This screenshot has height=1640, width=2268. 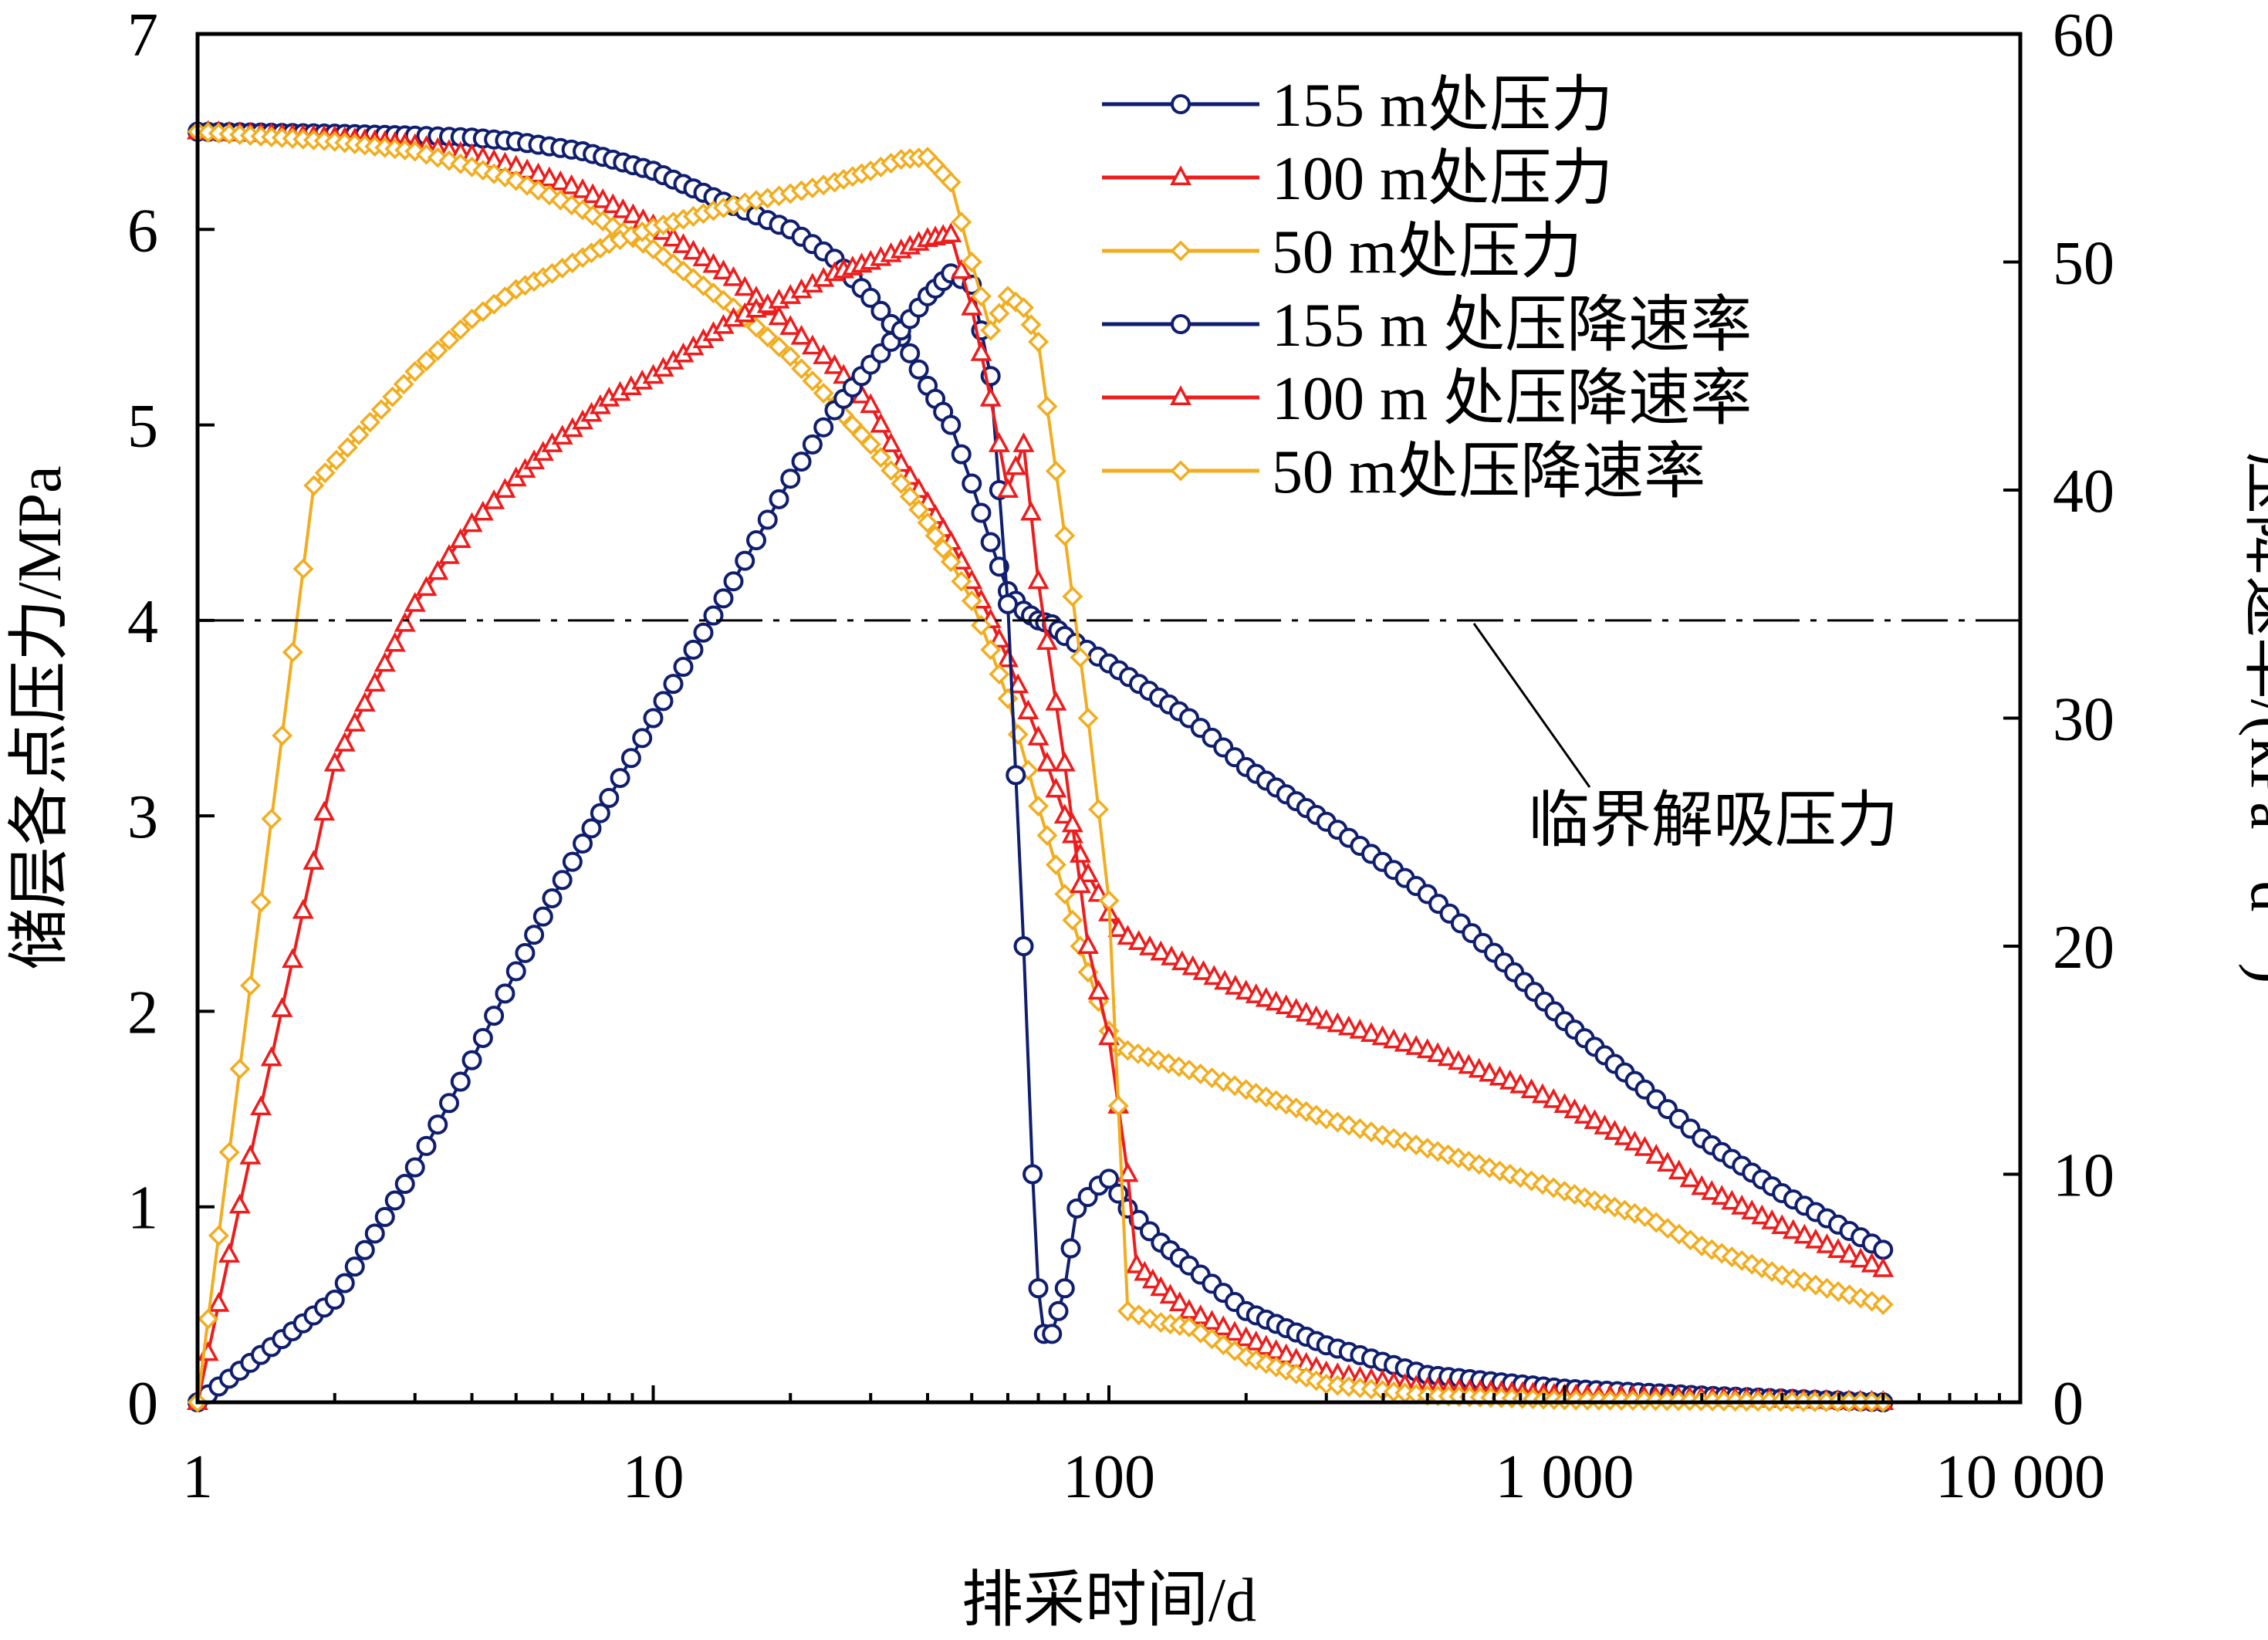 What do you see at coordinates (1358, 179) in the screenshot?
I see `legend-entry: 100 m处压力` at bounding box center [1358, 179].